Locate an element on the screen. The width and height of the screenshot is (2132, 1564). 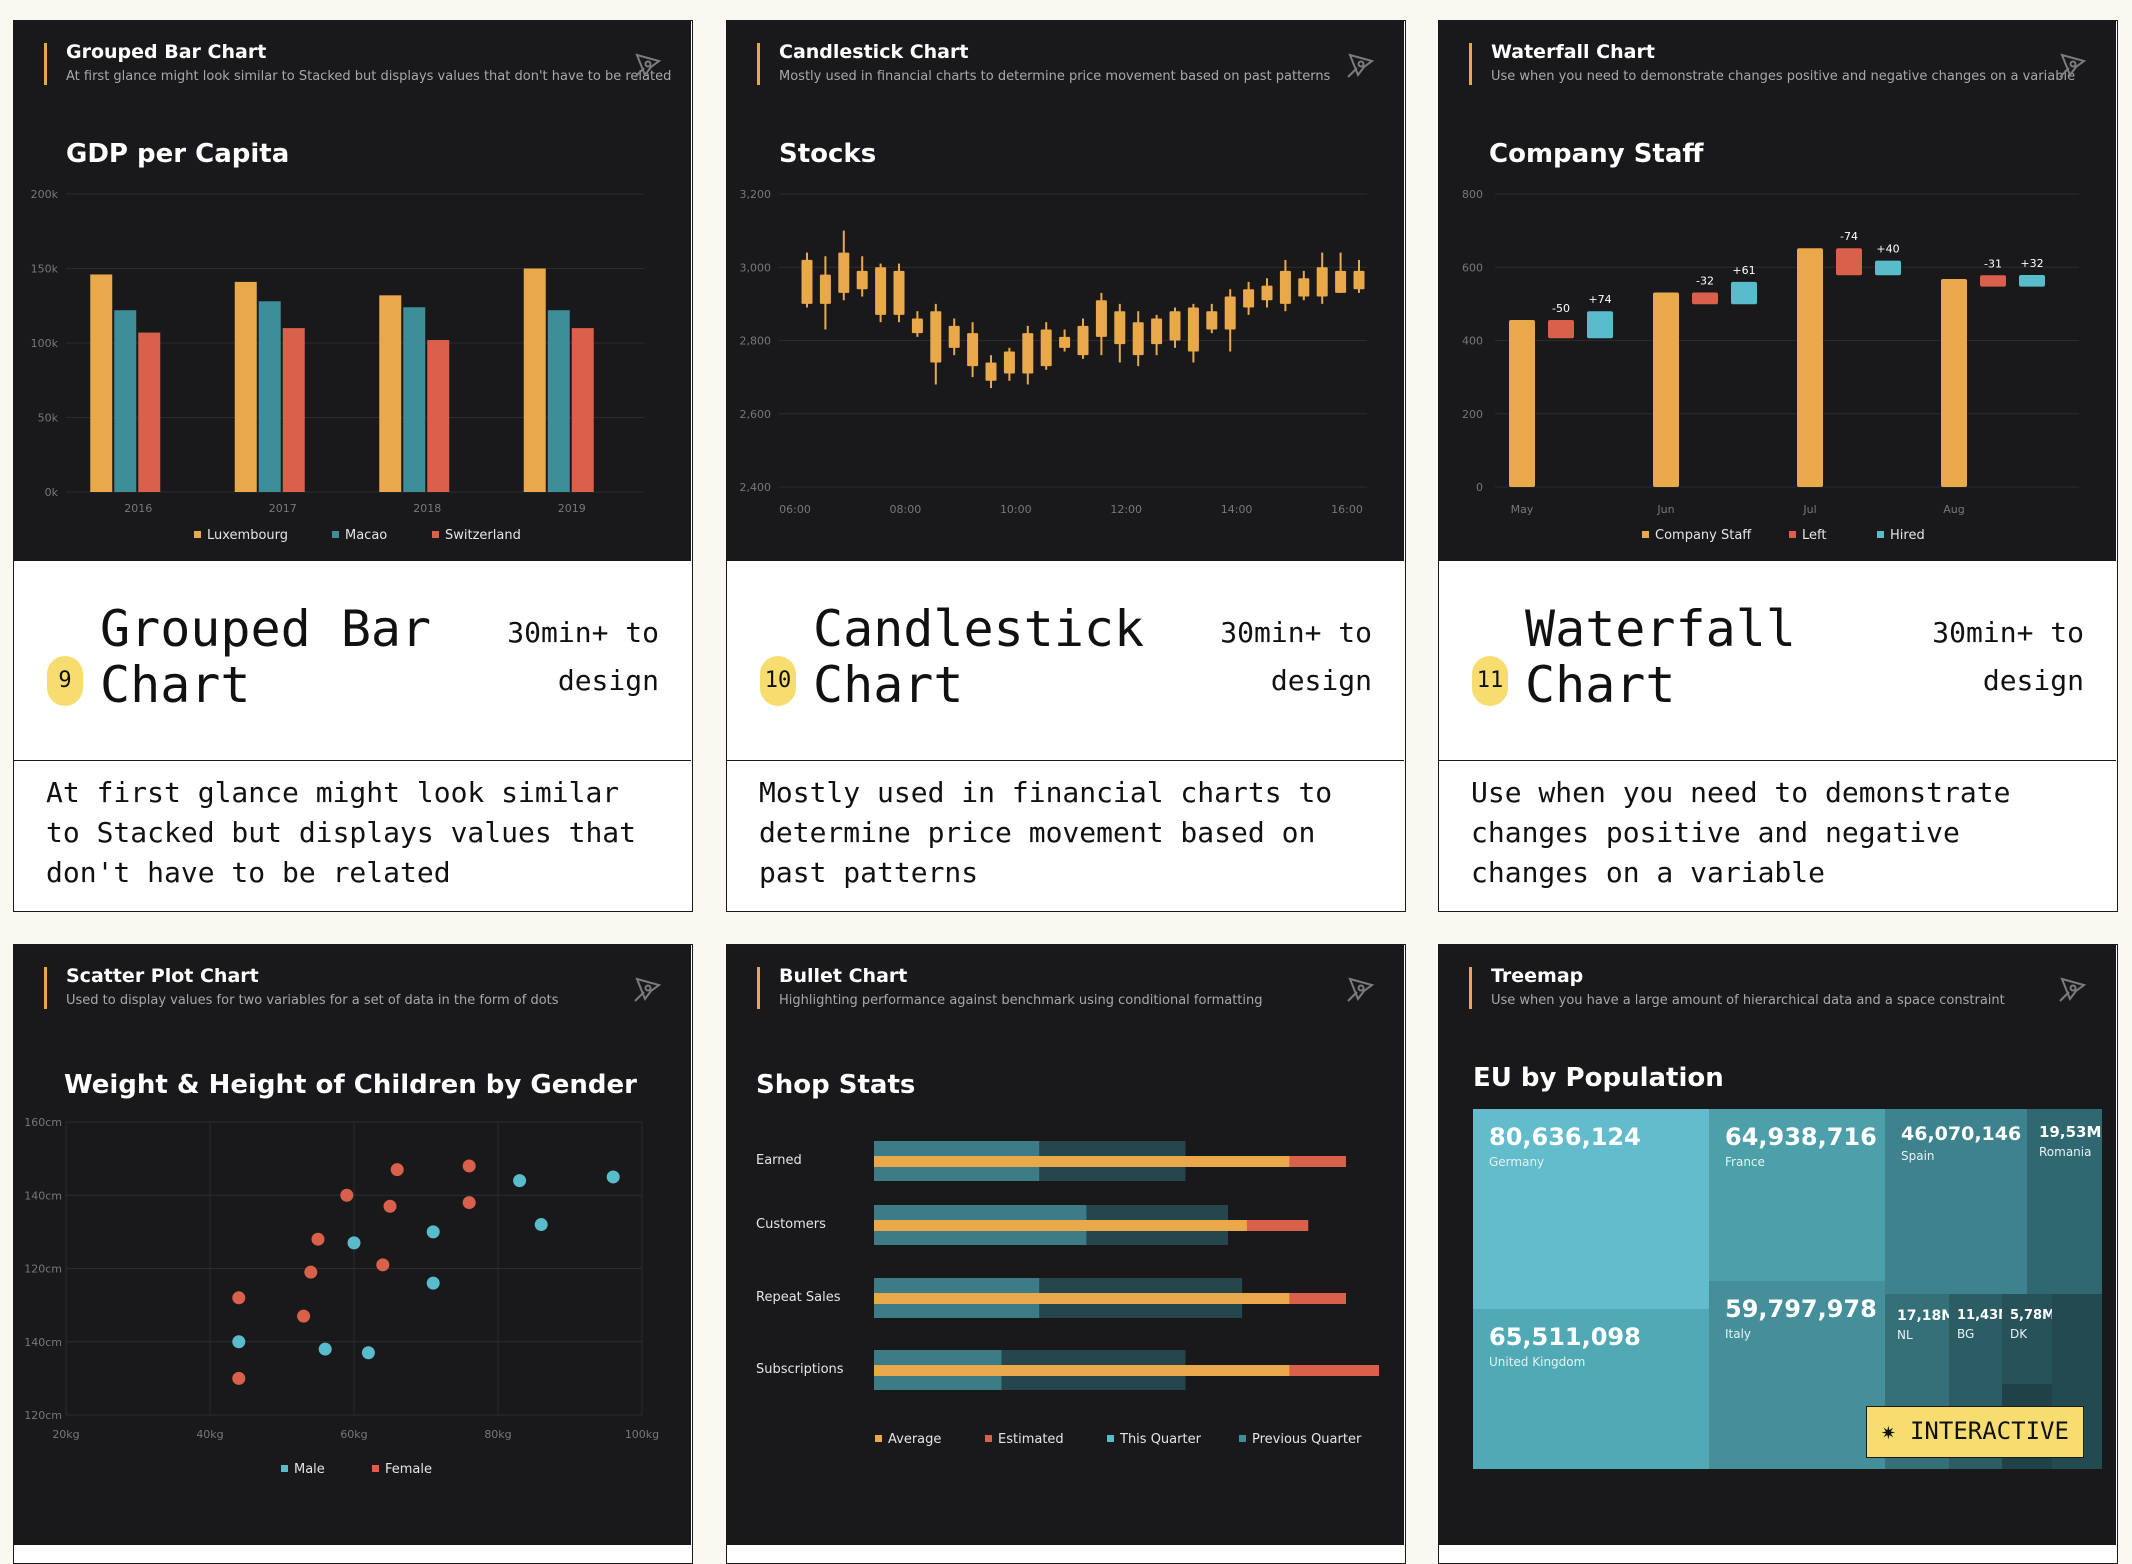
x-tick-label: May is located at coordinates (1522, 509).